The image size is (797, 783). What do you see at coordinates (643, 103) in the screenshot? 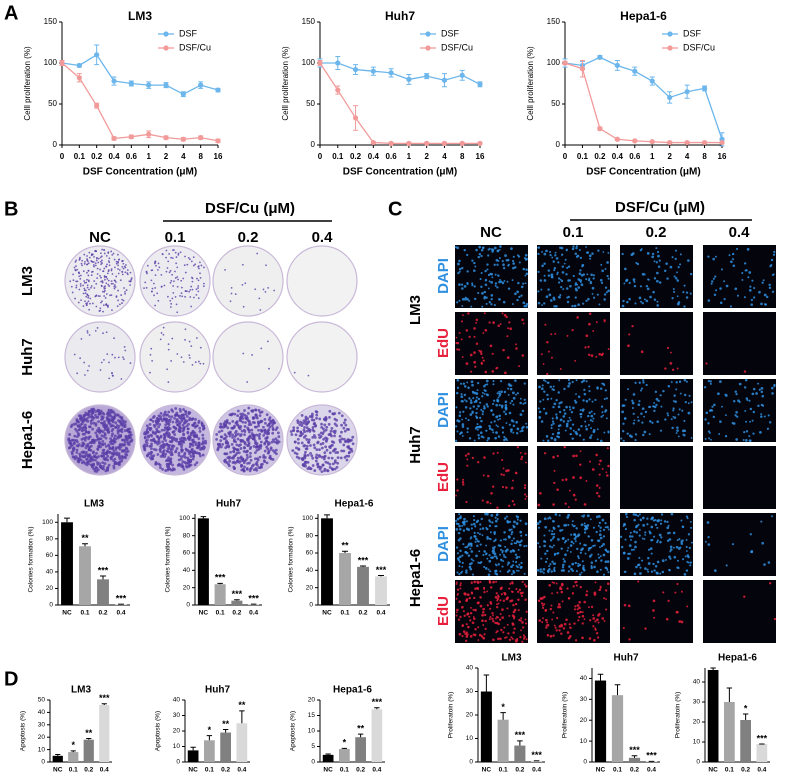
I see `series-line` at bounding box center [643, 103].